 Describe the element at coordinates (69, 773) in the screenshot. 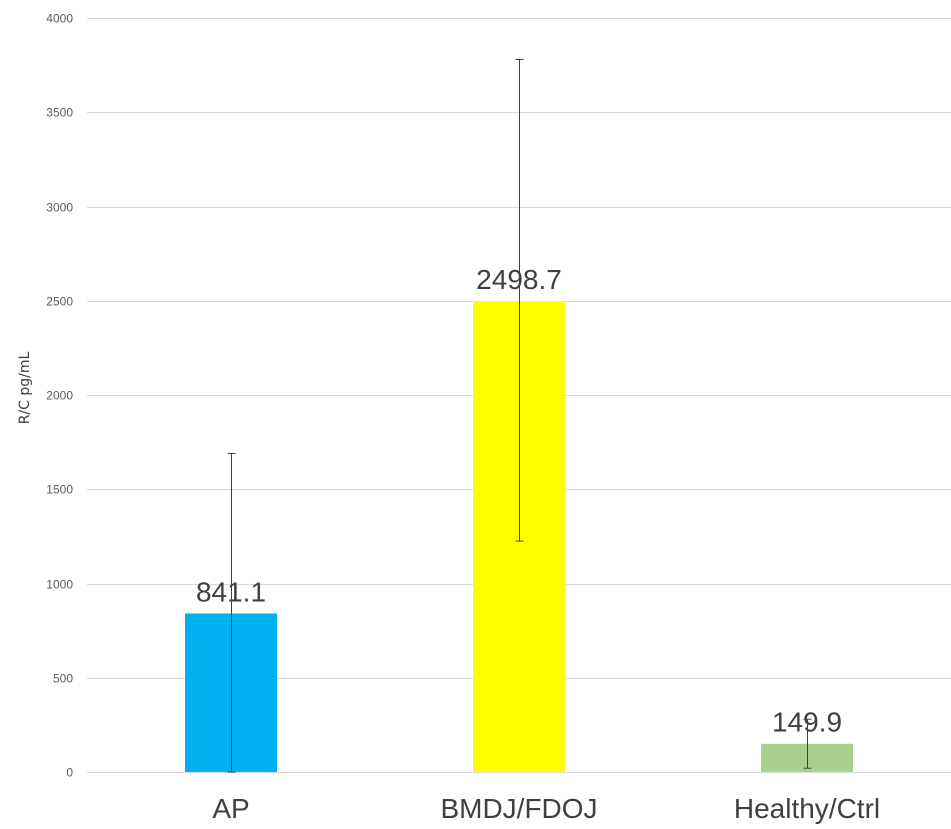

I see `y-tick-label: 0` at that location.